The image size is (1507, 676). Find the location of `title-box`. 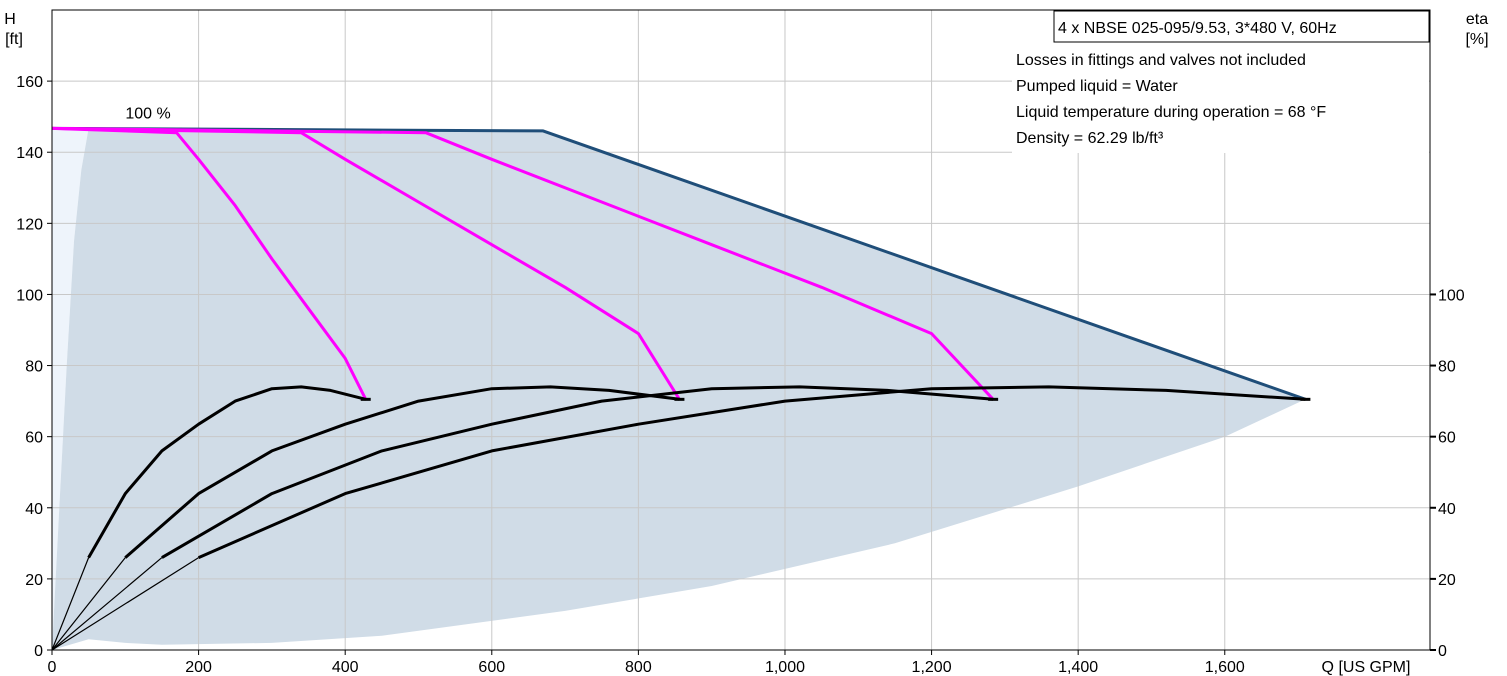

title-box is located at coordinates (1241, 26).